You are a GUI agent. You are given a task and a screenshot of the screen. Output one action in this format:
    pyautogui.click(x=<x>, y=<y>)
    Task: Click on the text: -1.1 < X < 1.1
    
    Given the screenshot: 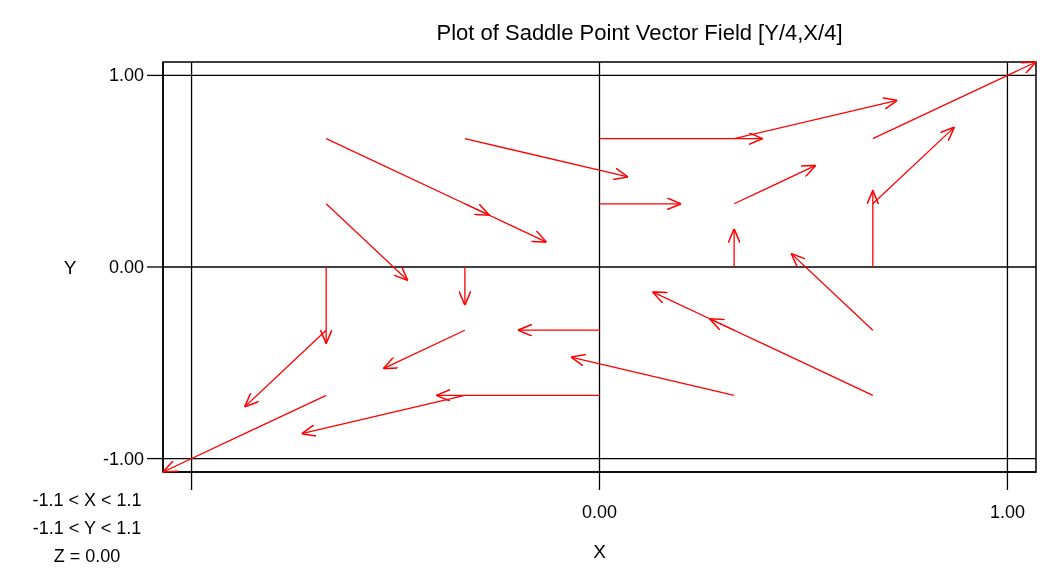 What is the action you would take?
    pyautogui.click(x=87, y=500)
    